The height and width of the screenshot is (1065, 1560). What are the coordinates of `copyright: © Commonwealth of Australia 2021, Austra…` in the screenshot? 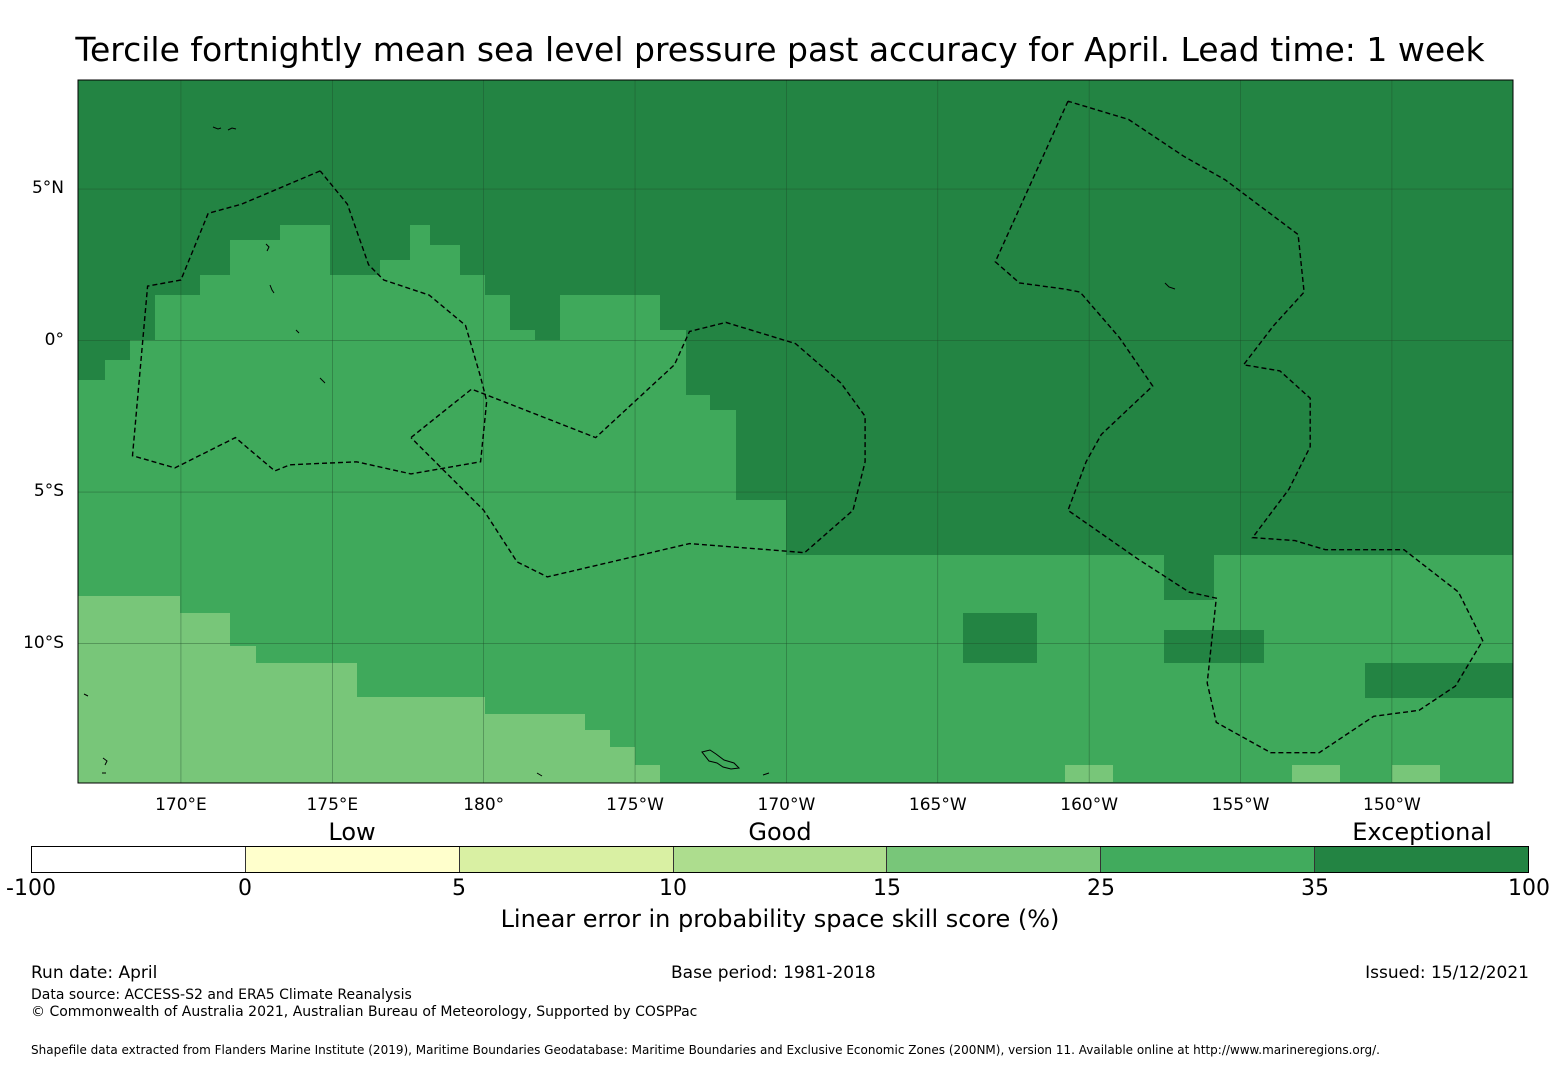 It's located at (364, 1012).